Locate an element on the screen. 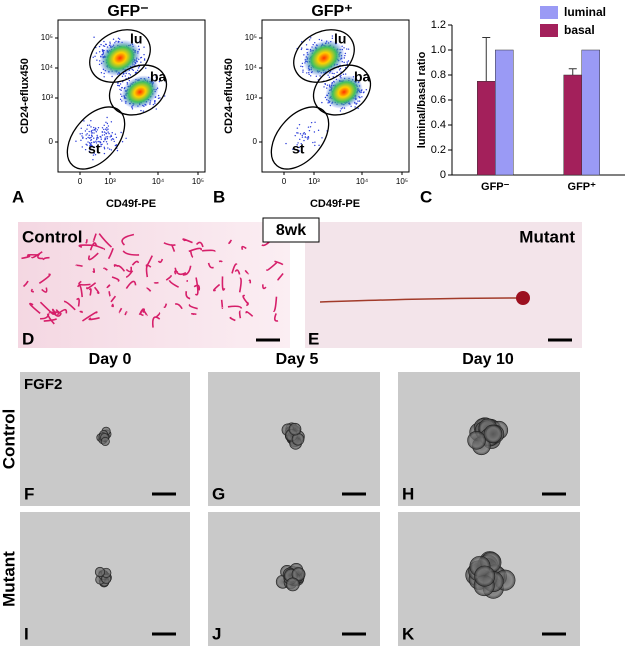 The height and width of the screenshot is (650, 632). gate is located at coordinates (138, 90).